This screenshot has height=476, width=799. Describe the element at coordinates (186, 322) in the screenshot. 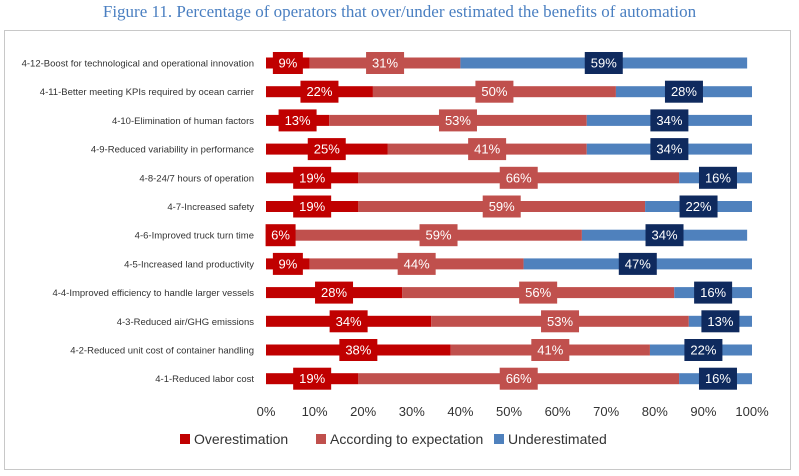

I see `category-label: 4-3-Reduced air/GHG emissions` at that location.